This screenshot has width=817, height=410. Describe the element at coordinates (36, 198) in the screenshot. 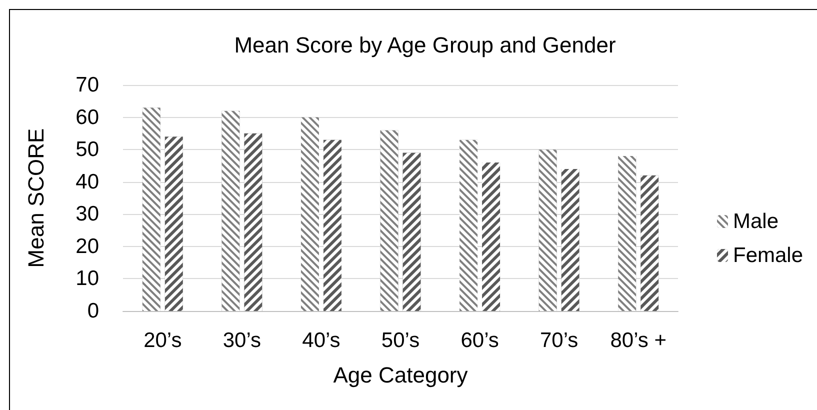

I see `y-axis-title: Mean SCORE` at that location.